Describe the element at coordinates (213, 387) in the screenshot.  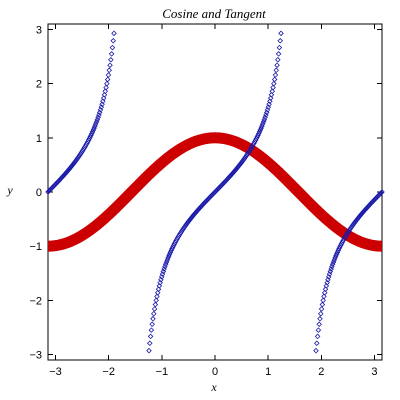
I see `x-axis-label: x` at that location.